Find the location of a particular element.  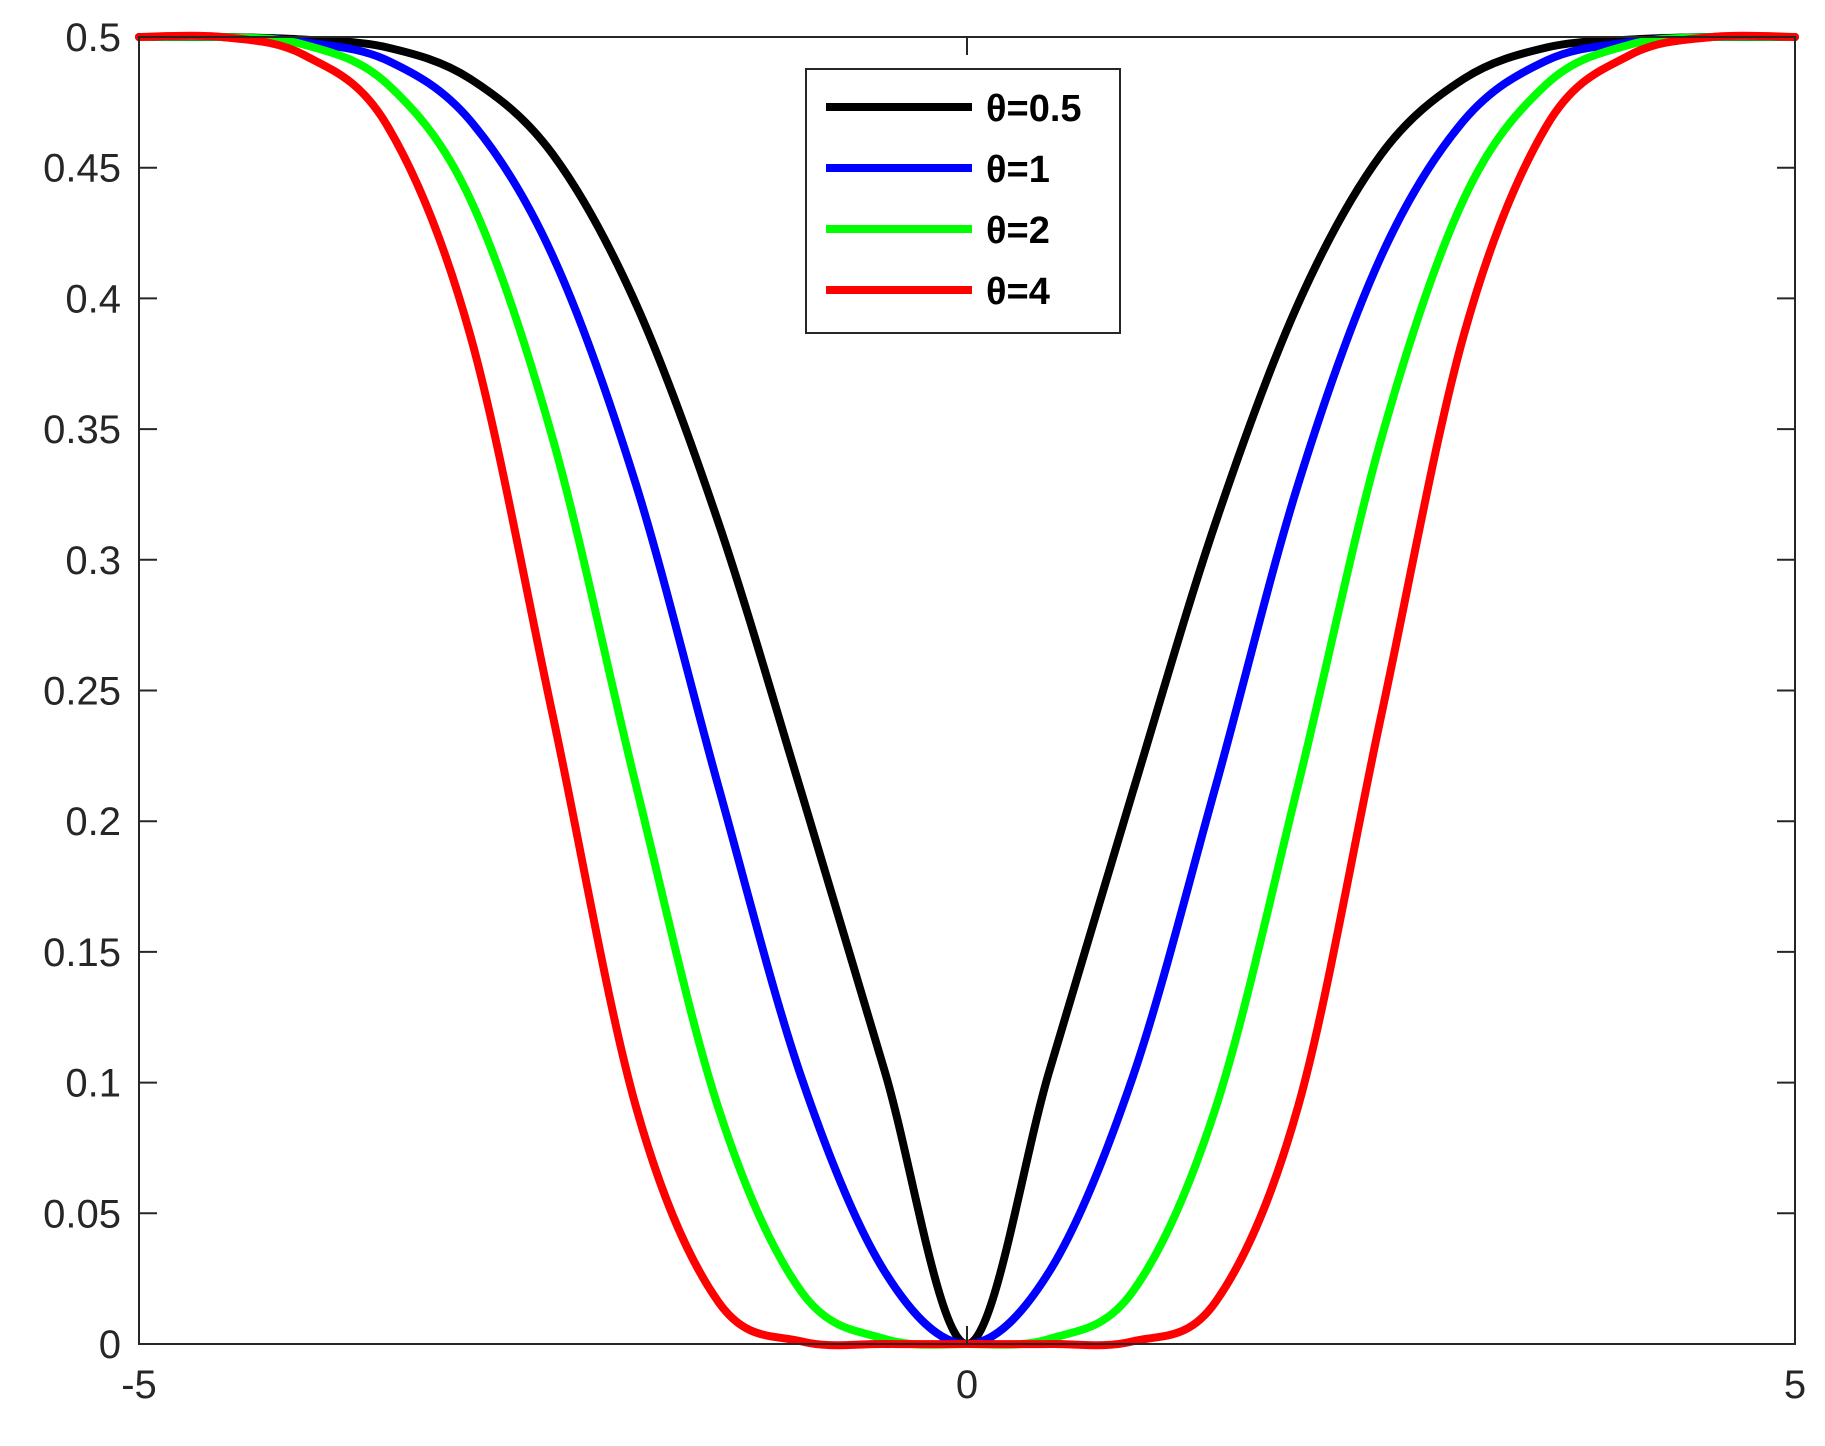

y-tick-label: 0.35 is located at coordinates (82, 430).